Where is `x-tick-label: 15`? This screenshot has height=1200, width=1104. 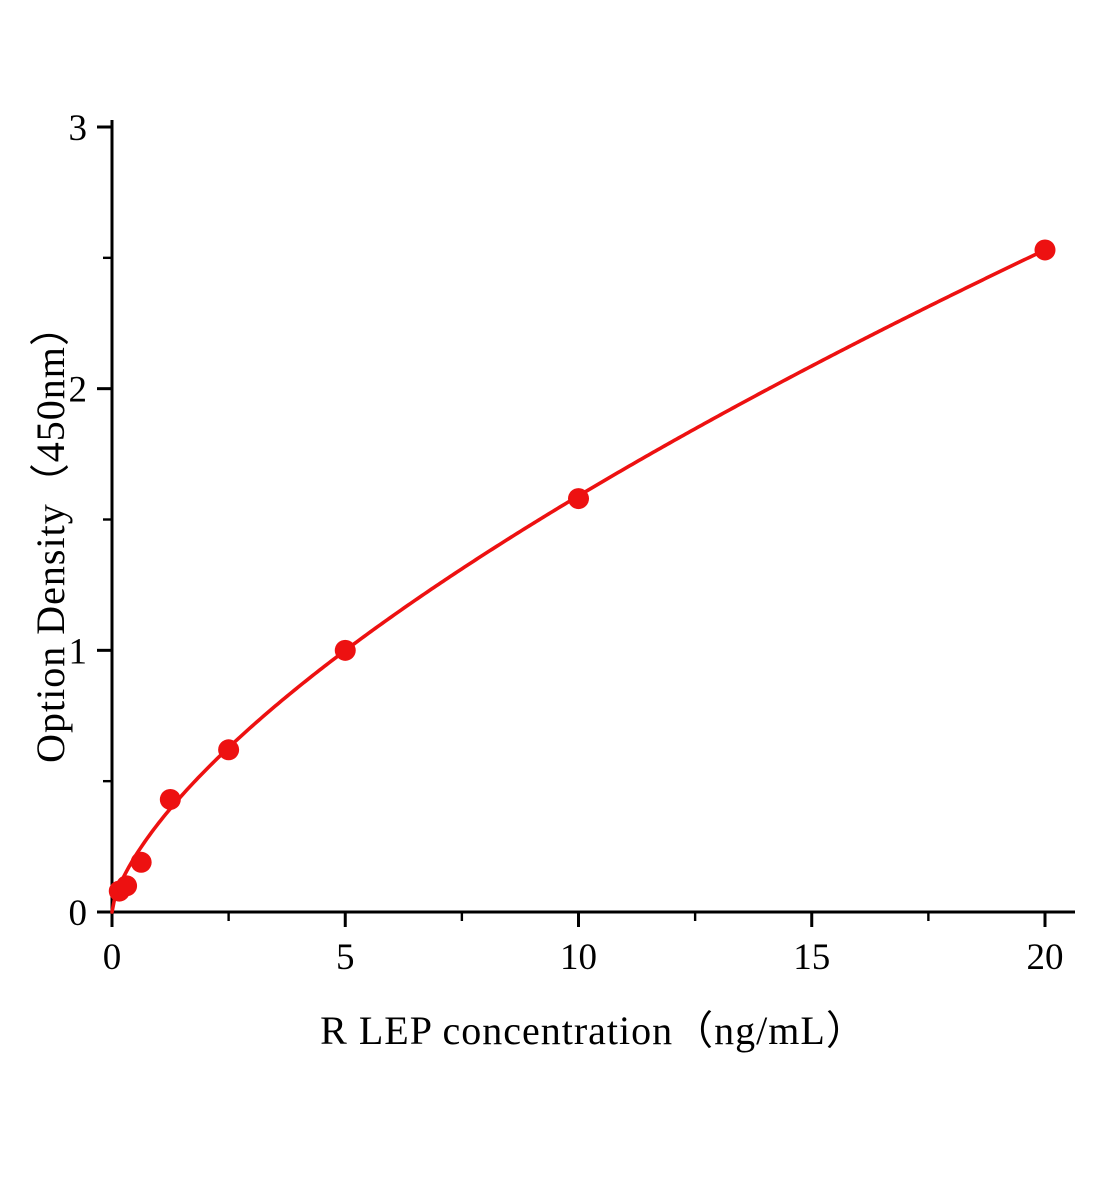 x-tick-label: 15 is located at coordinates (811, 957).